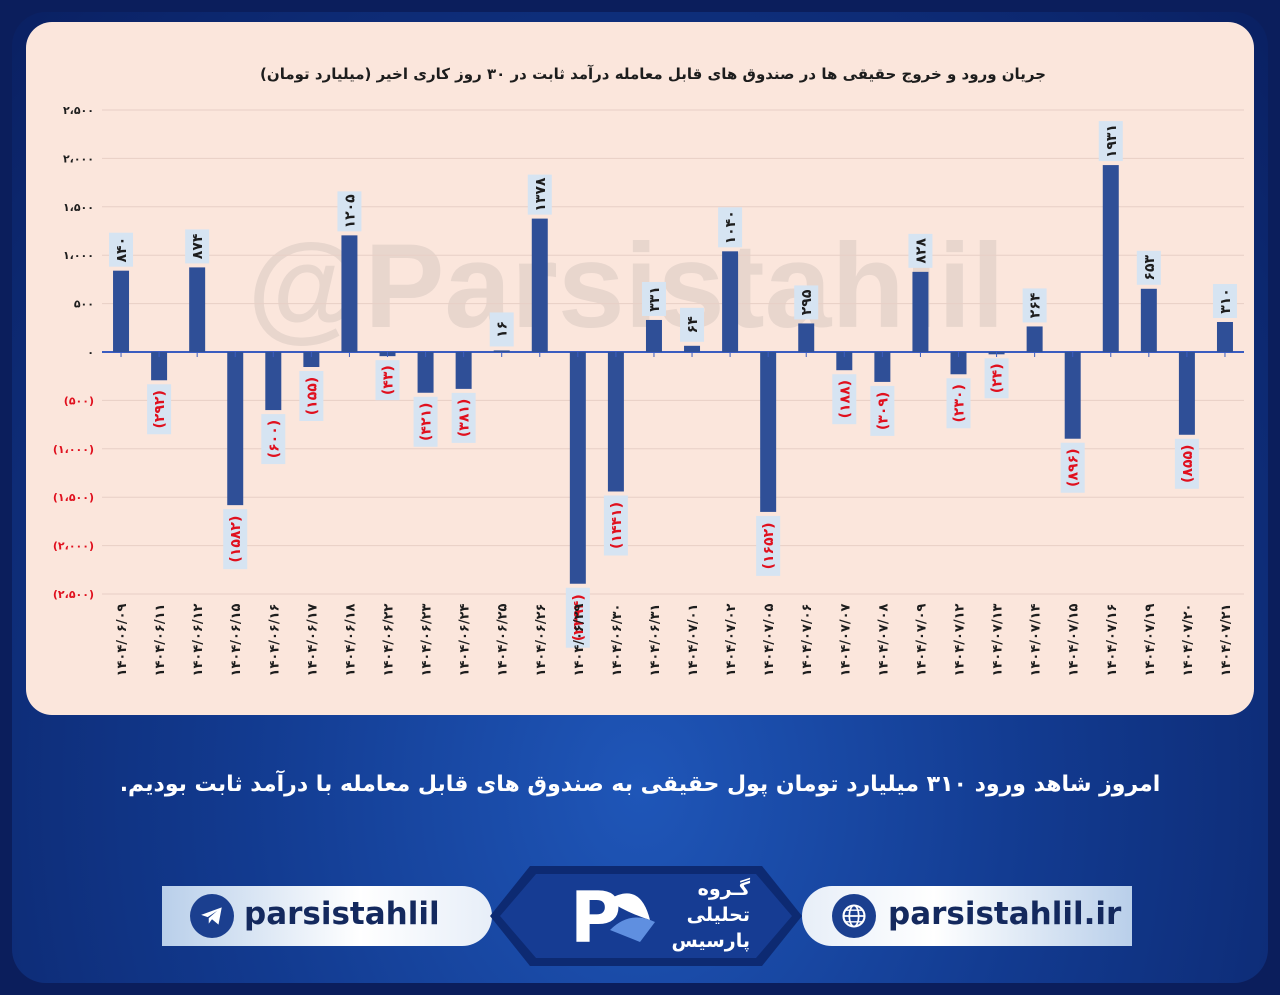  I want to click on x-tick-label: ۱۴۰۴/۰۶/۱۱, so click(160, 640).